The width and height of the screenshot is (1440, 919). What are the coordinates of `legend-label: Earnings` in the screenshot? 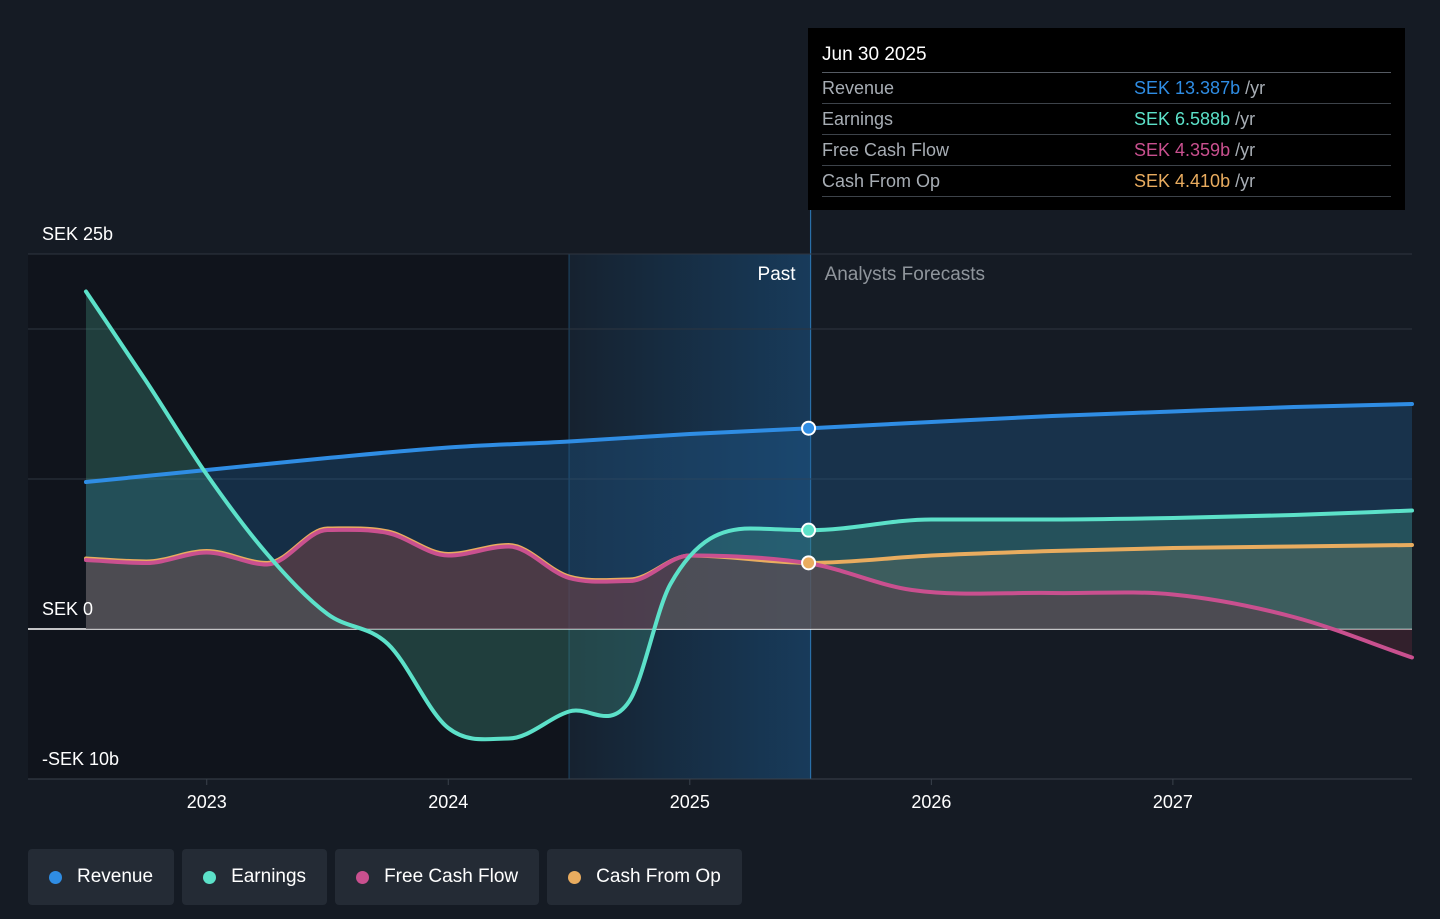 It's located at (269, 876).